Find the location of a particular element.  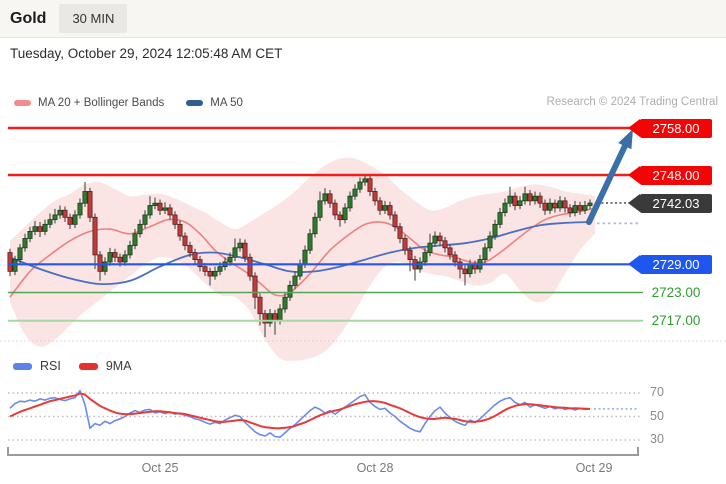

x-axis-label-oct29: Oct 29 is located at coordinates (594, 468).